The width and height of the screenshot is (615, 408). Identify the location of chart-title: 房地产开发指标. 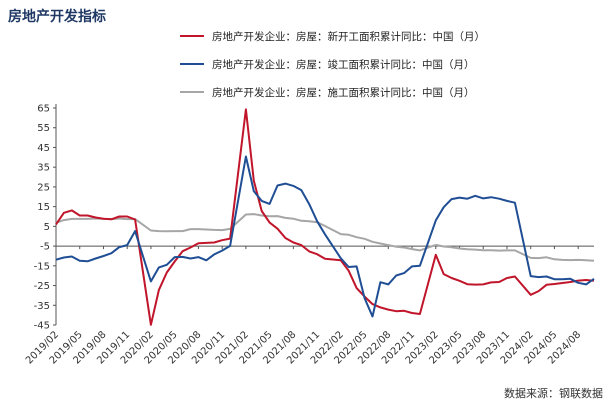
(57, 17).